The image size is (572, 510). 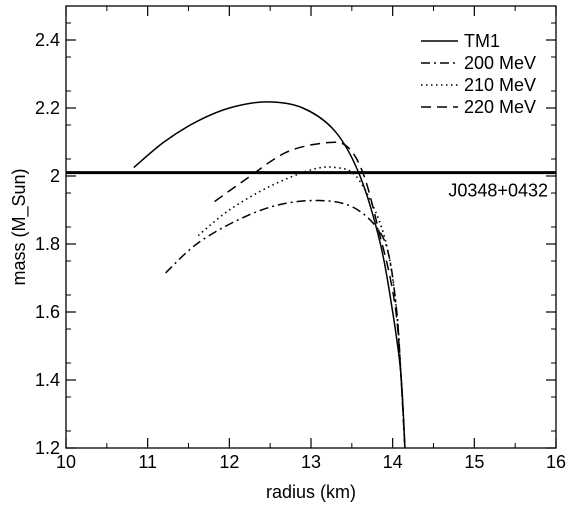 I want to click on y-tick-label: 1.4, so click(x=47, y=380).